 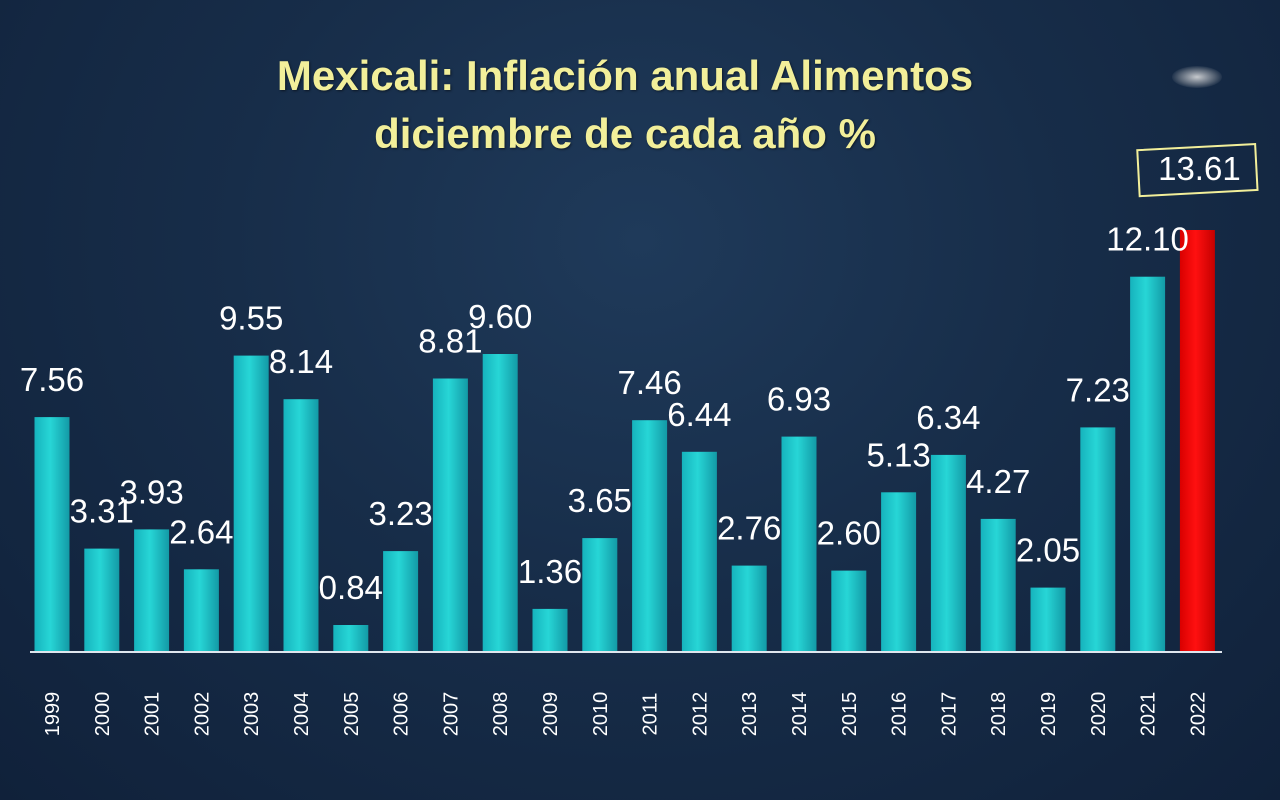 I want to click on value-label-2004: 8.14, so click(x=301, y=361).